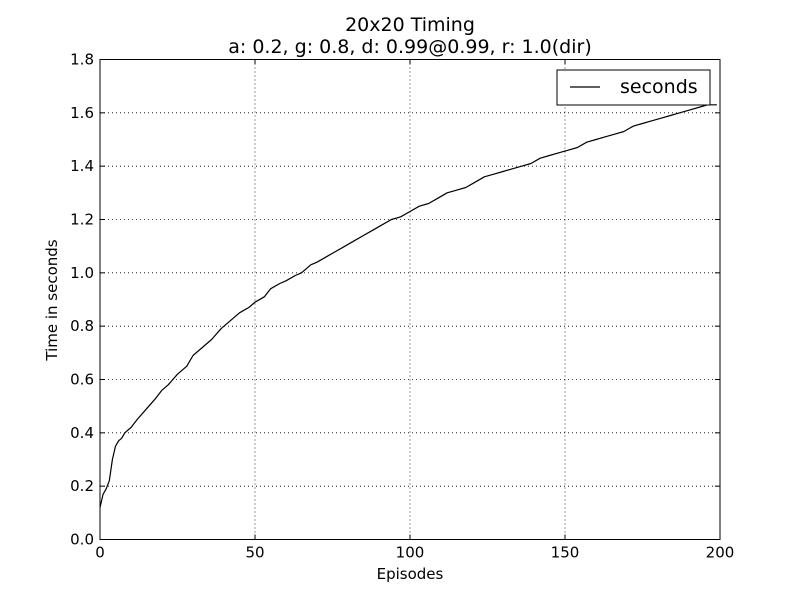 This screenshot has height=600, width=800. What do you see at coordinates (82, 380) in the screenshot?
I see `y-tick-label: 0.6` at bounding box center [82, 380].